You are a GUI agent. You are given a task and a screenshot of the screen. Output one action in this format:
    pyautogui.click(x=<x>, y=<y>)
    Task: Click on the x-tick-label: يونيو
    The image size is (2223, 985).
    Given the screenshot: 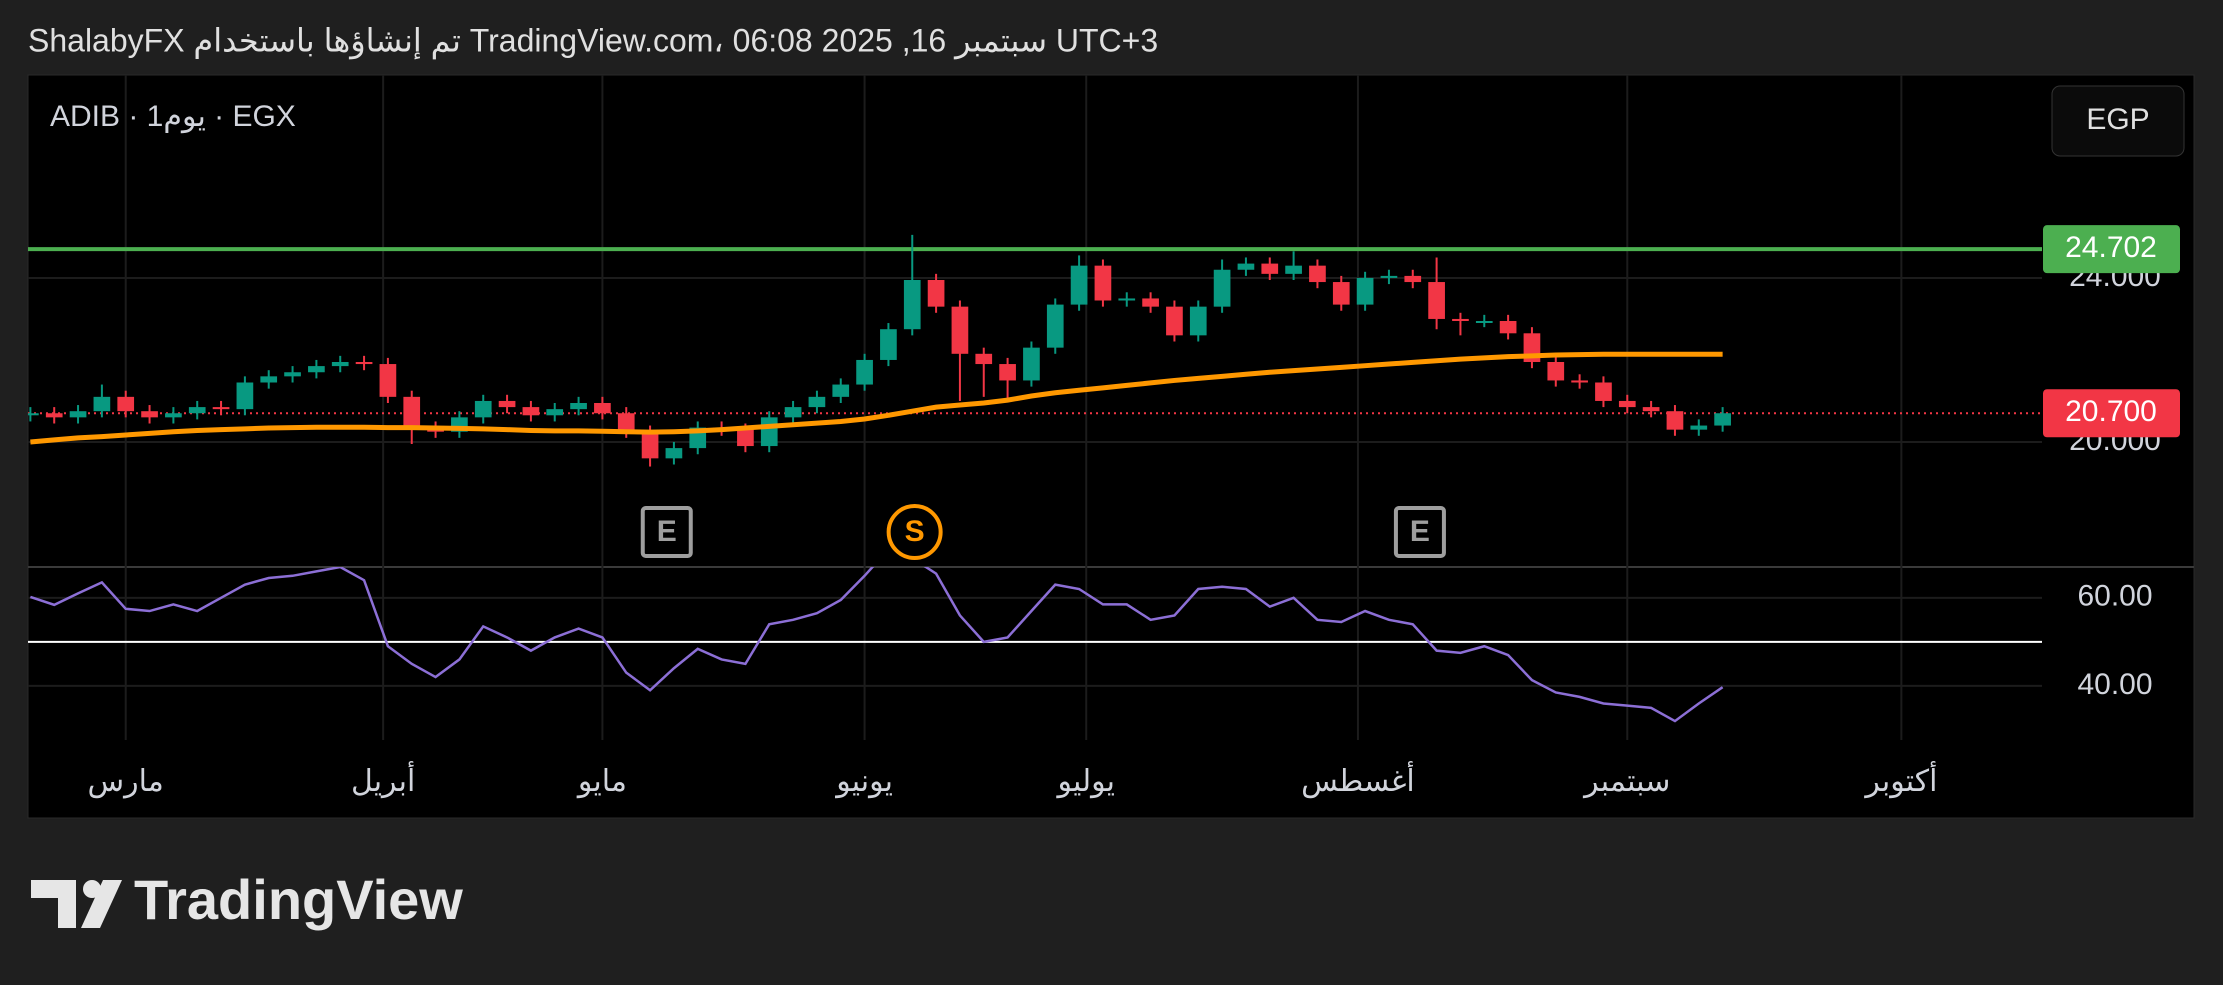 What is the action you would take?
    pyautogui.click(x=863, y=781)
    